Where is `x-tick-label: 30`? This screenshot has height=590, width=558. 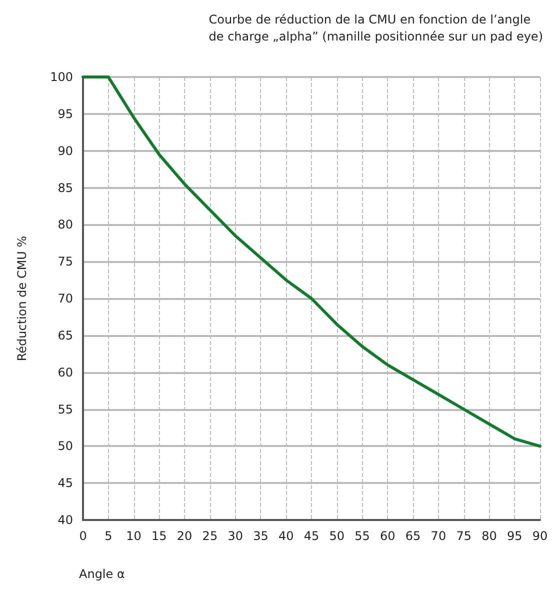
x-tick-label: 30 is located at coordinates (235, 536).